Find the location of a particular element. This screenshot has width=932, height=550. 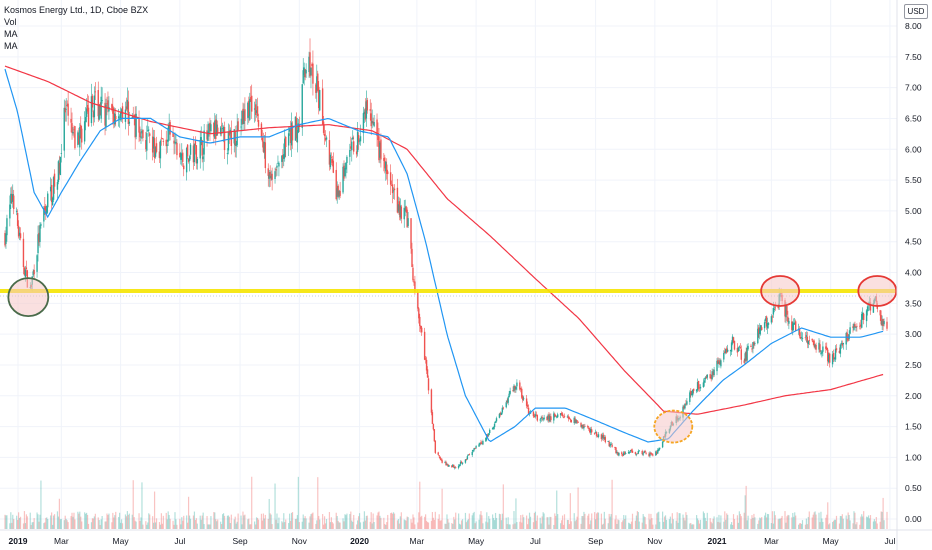

currency-label: USD is located at coordinates (916, 11).